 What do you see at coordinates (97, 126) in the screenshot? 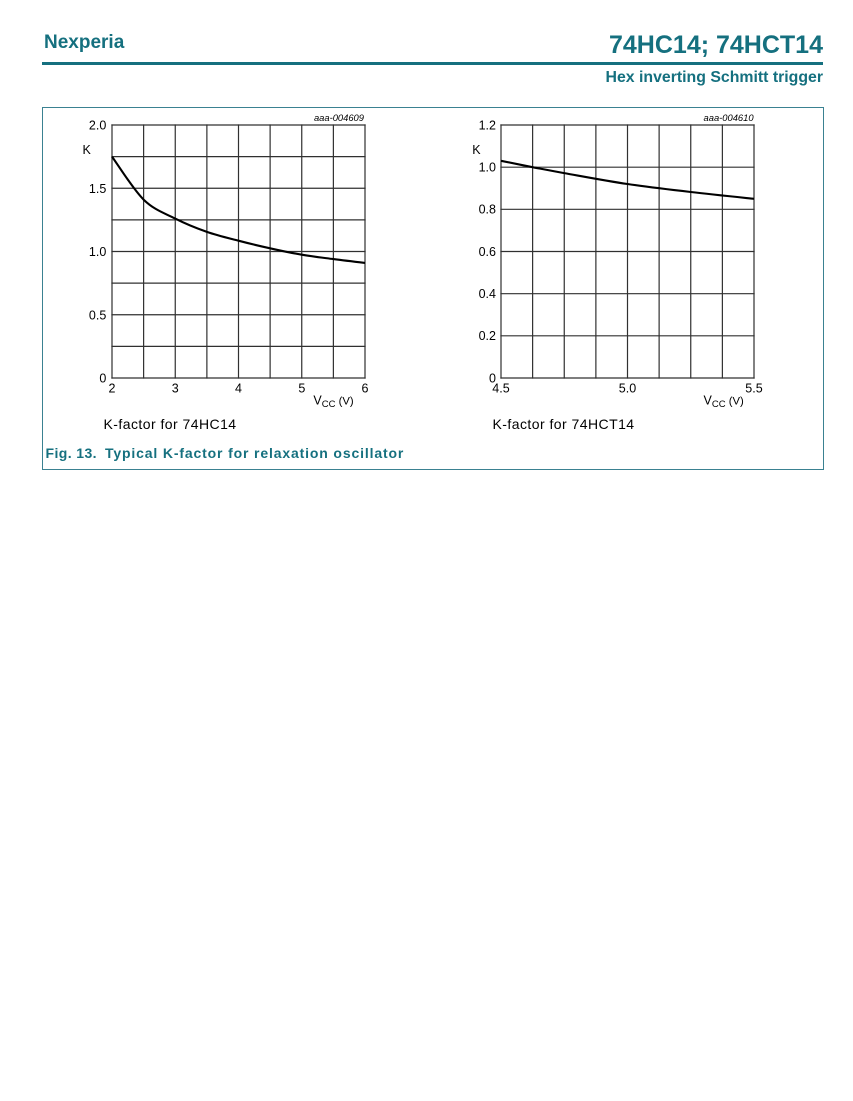
I see `svg-text: 2.0` at bounding box center [97, 126].